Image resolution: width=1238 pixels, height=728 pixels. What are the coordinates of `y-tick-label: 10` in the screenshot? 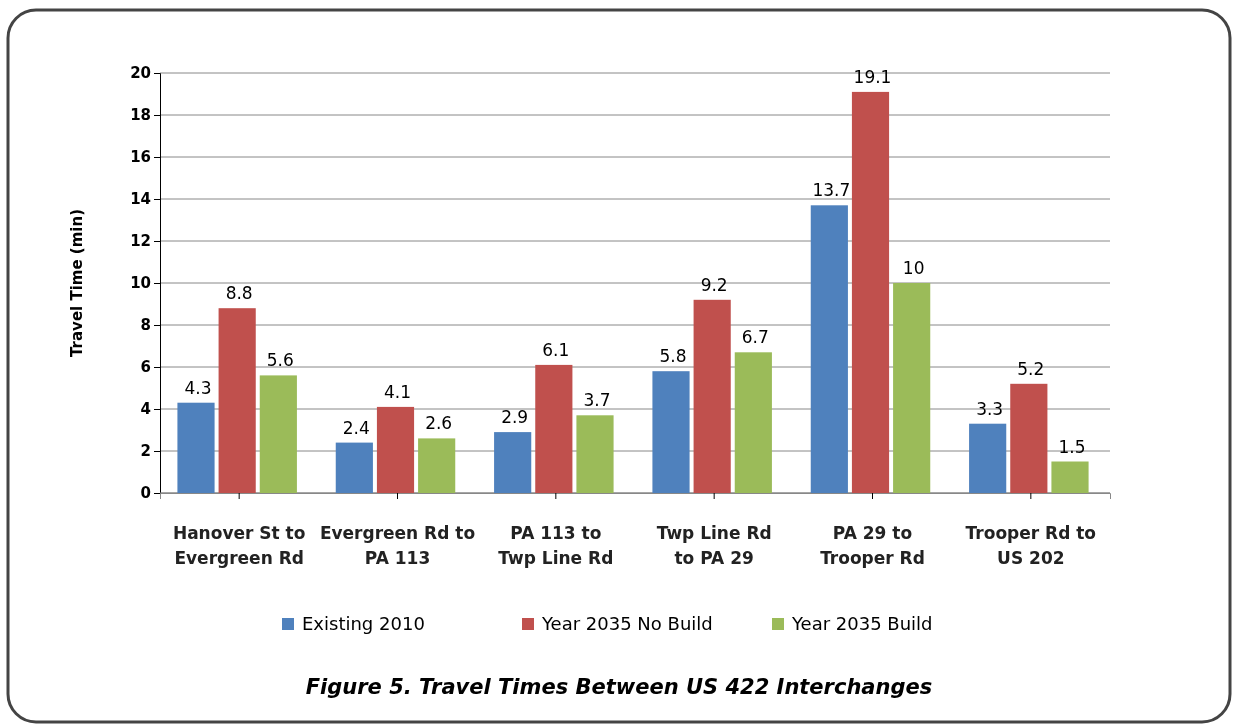 It's located at (140, 283).